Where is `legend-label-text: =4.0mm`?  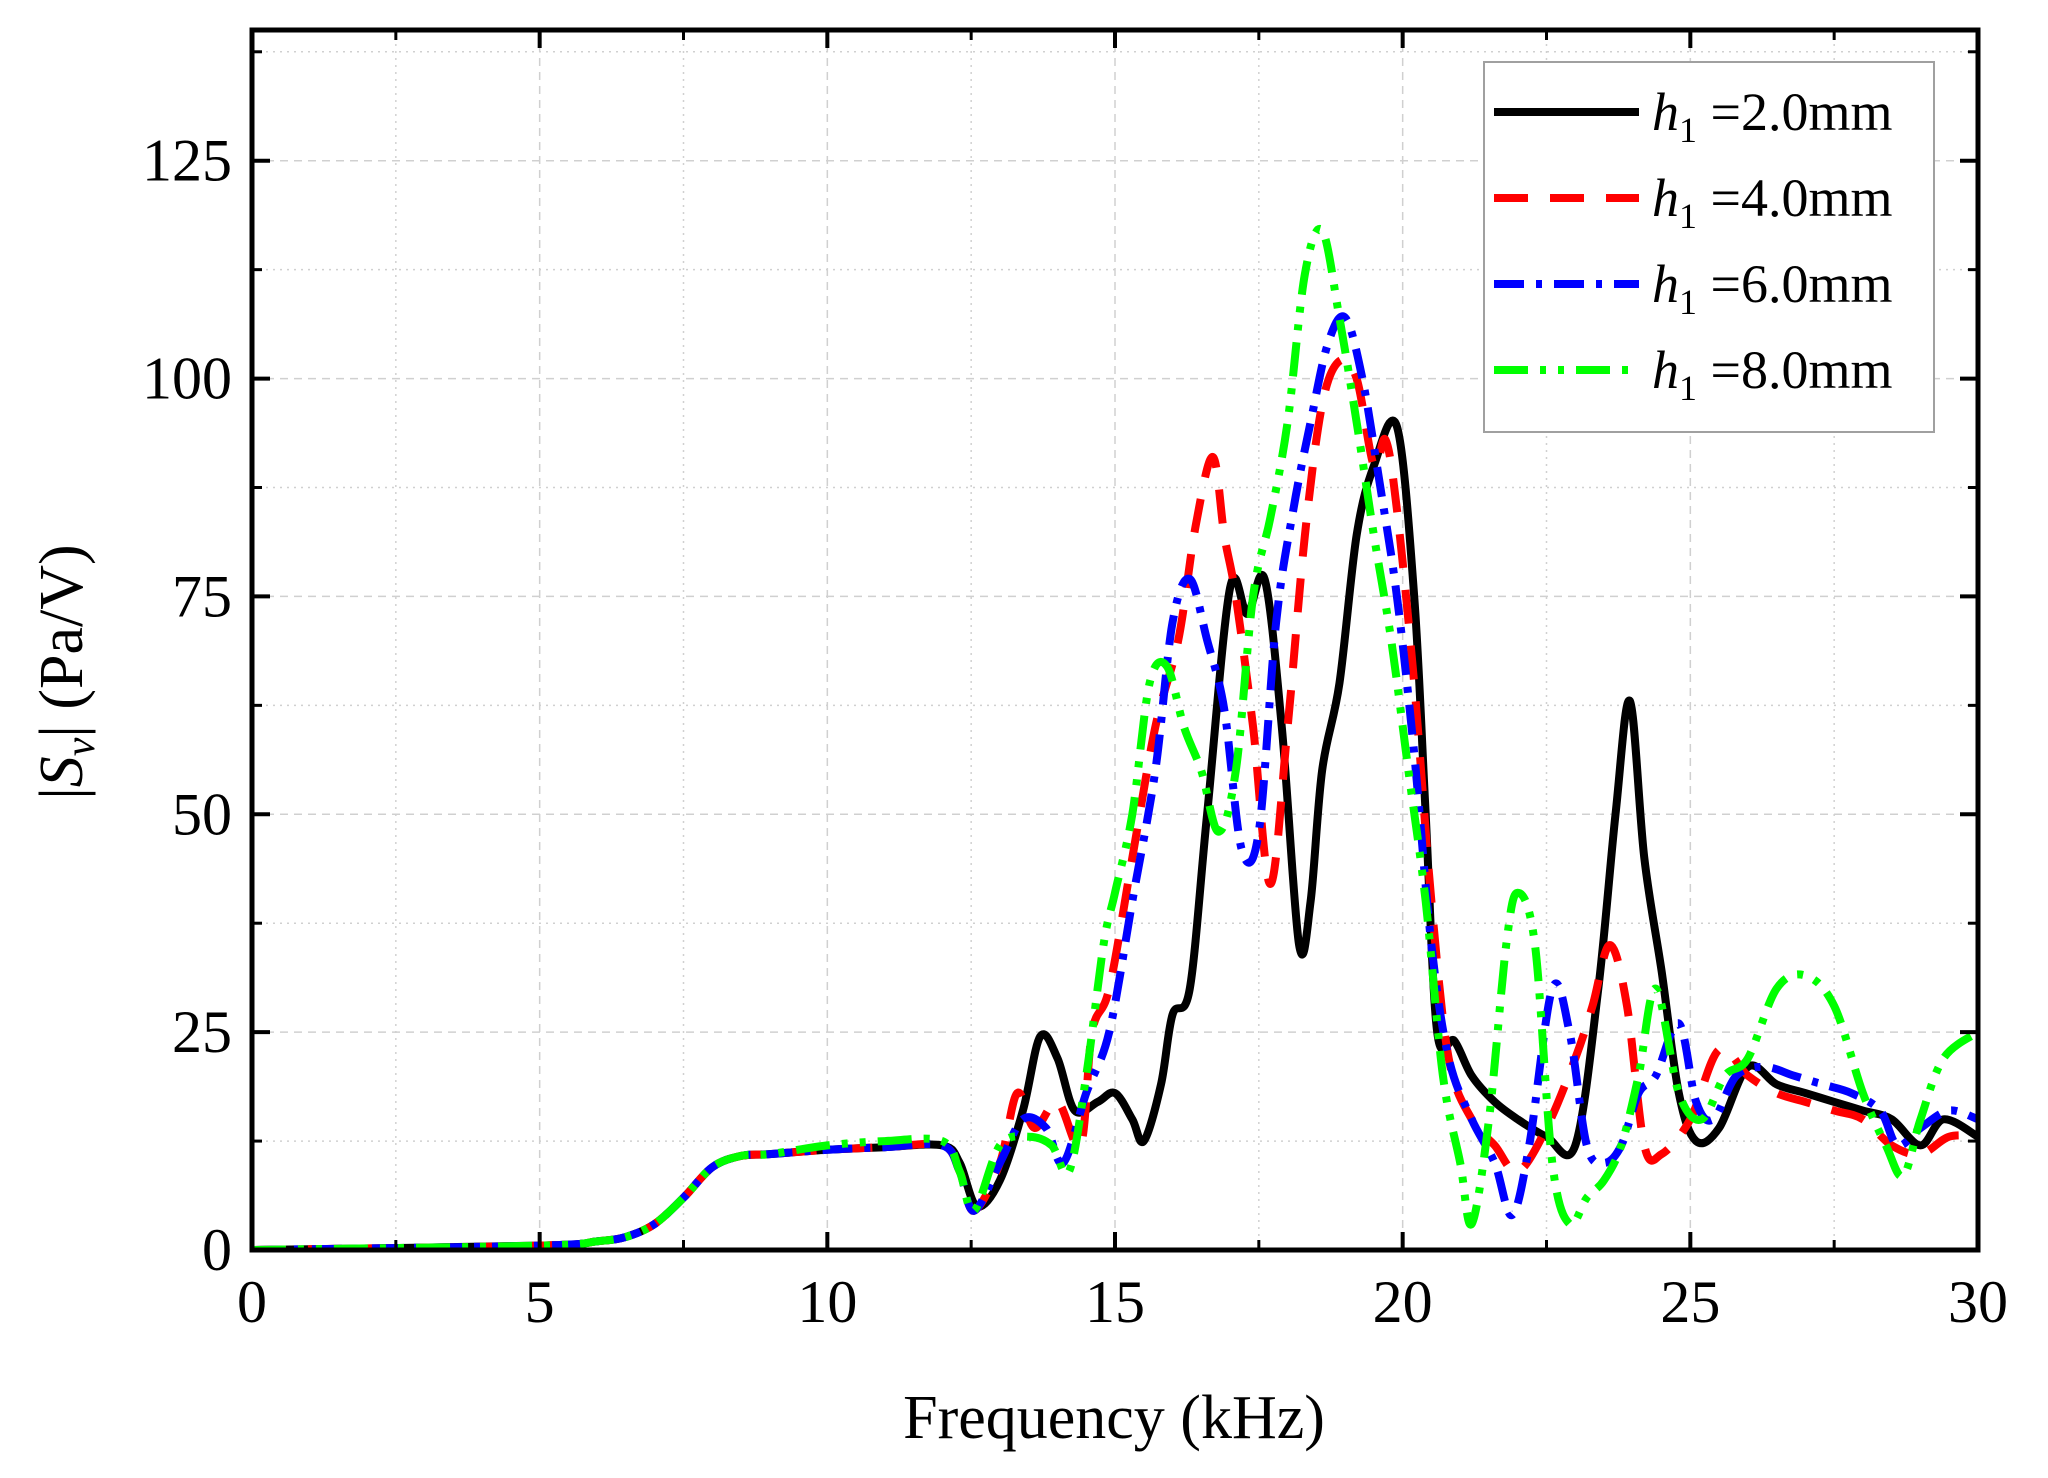 legend-label-text: =4.0mm is located at coordinates (1794, 198).